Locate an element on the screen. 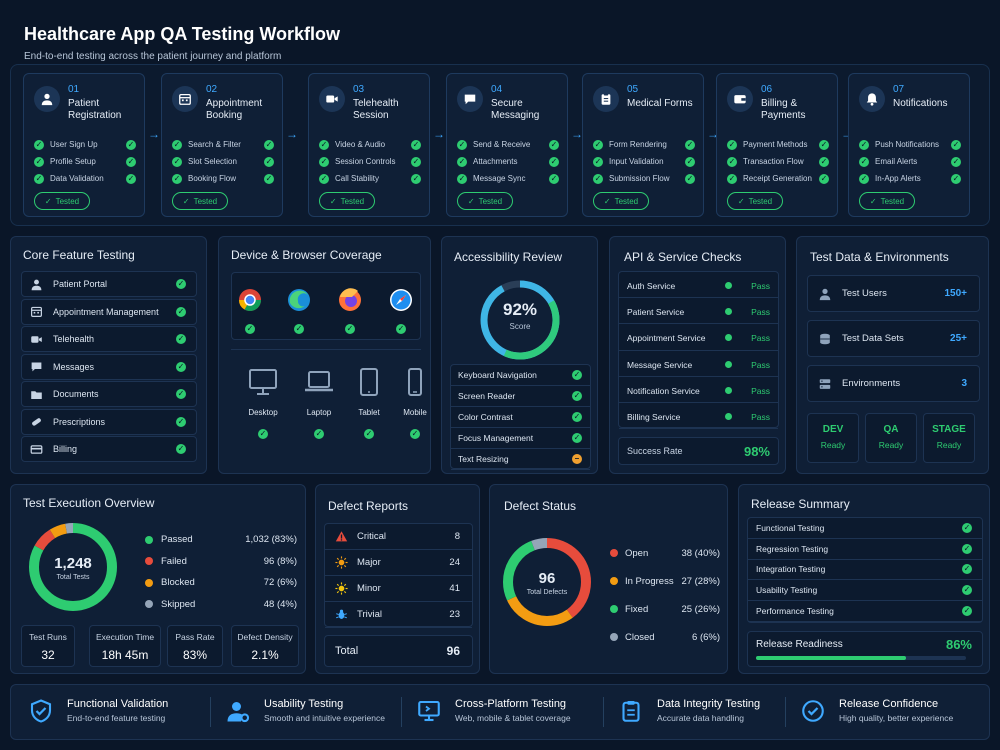  core-feature-label: Prescriptions is located at coordinates (79, 421).